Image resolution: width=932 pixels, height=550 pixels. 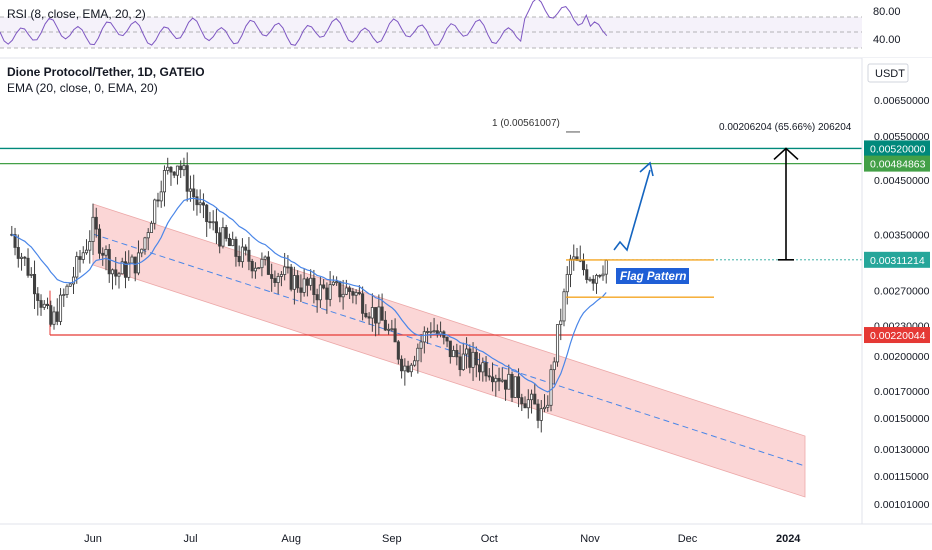 What do you see at coordinates (646, 169) in the screenshot?
I see `projection-arrowhead` at bounding box center [646, 169].